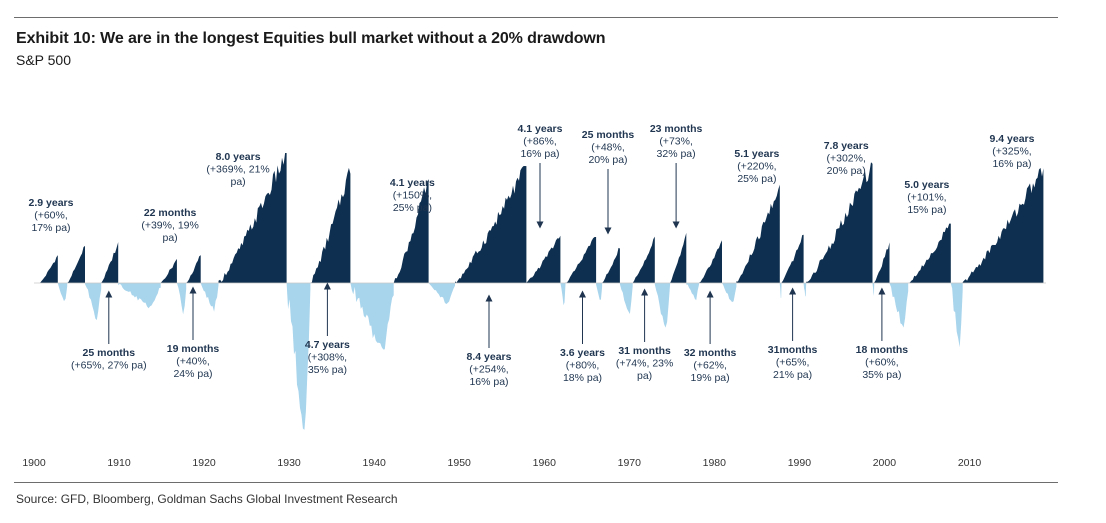 The image size is (1106, 523). Describe the element at coordinates (119, 463) in the screenshot. I see `x-tick-label: 1910` at that location.